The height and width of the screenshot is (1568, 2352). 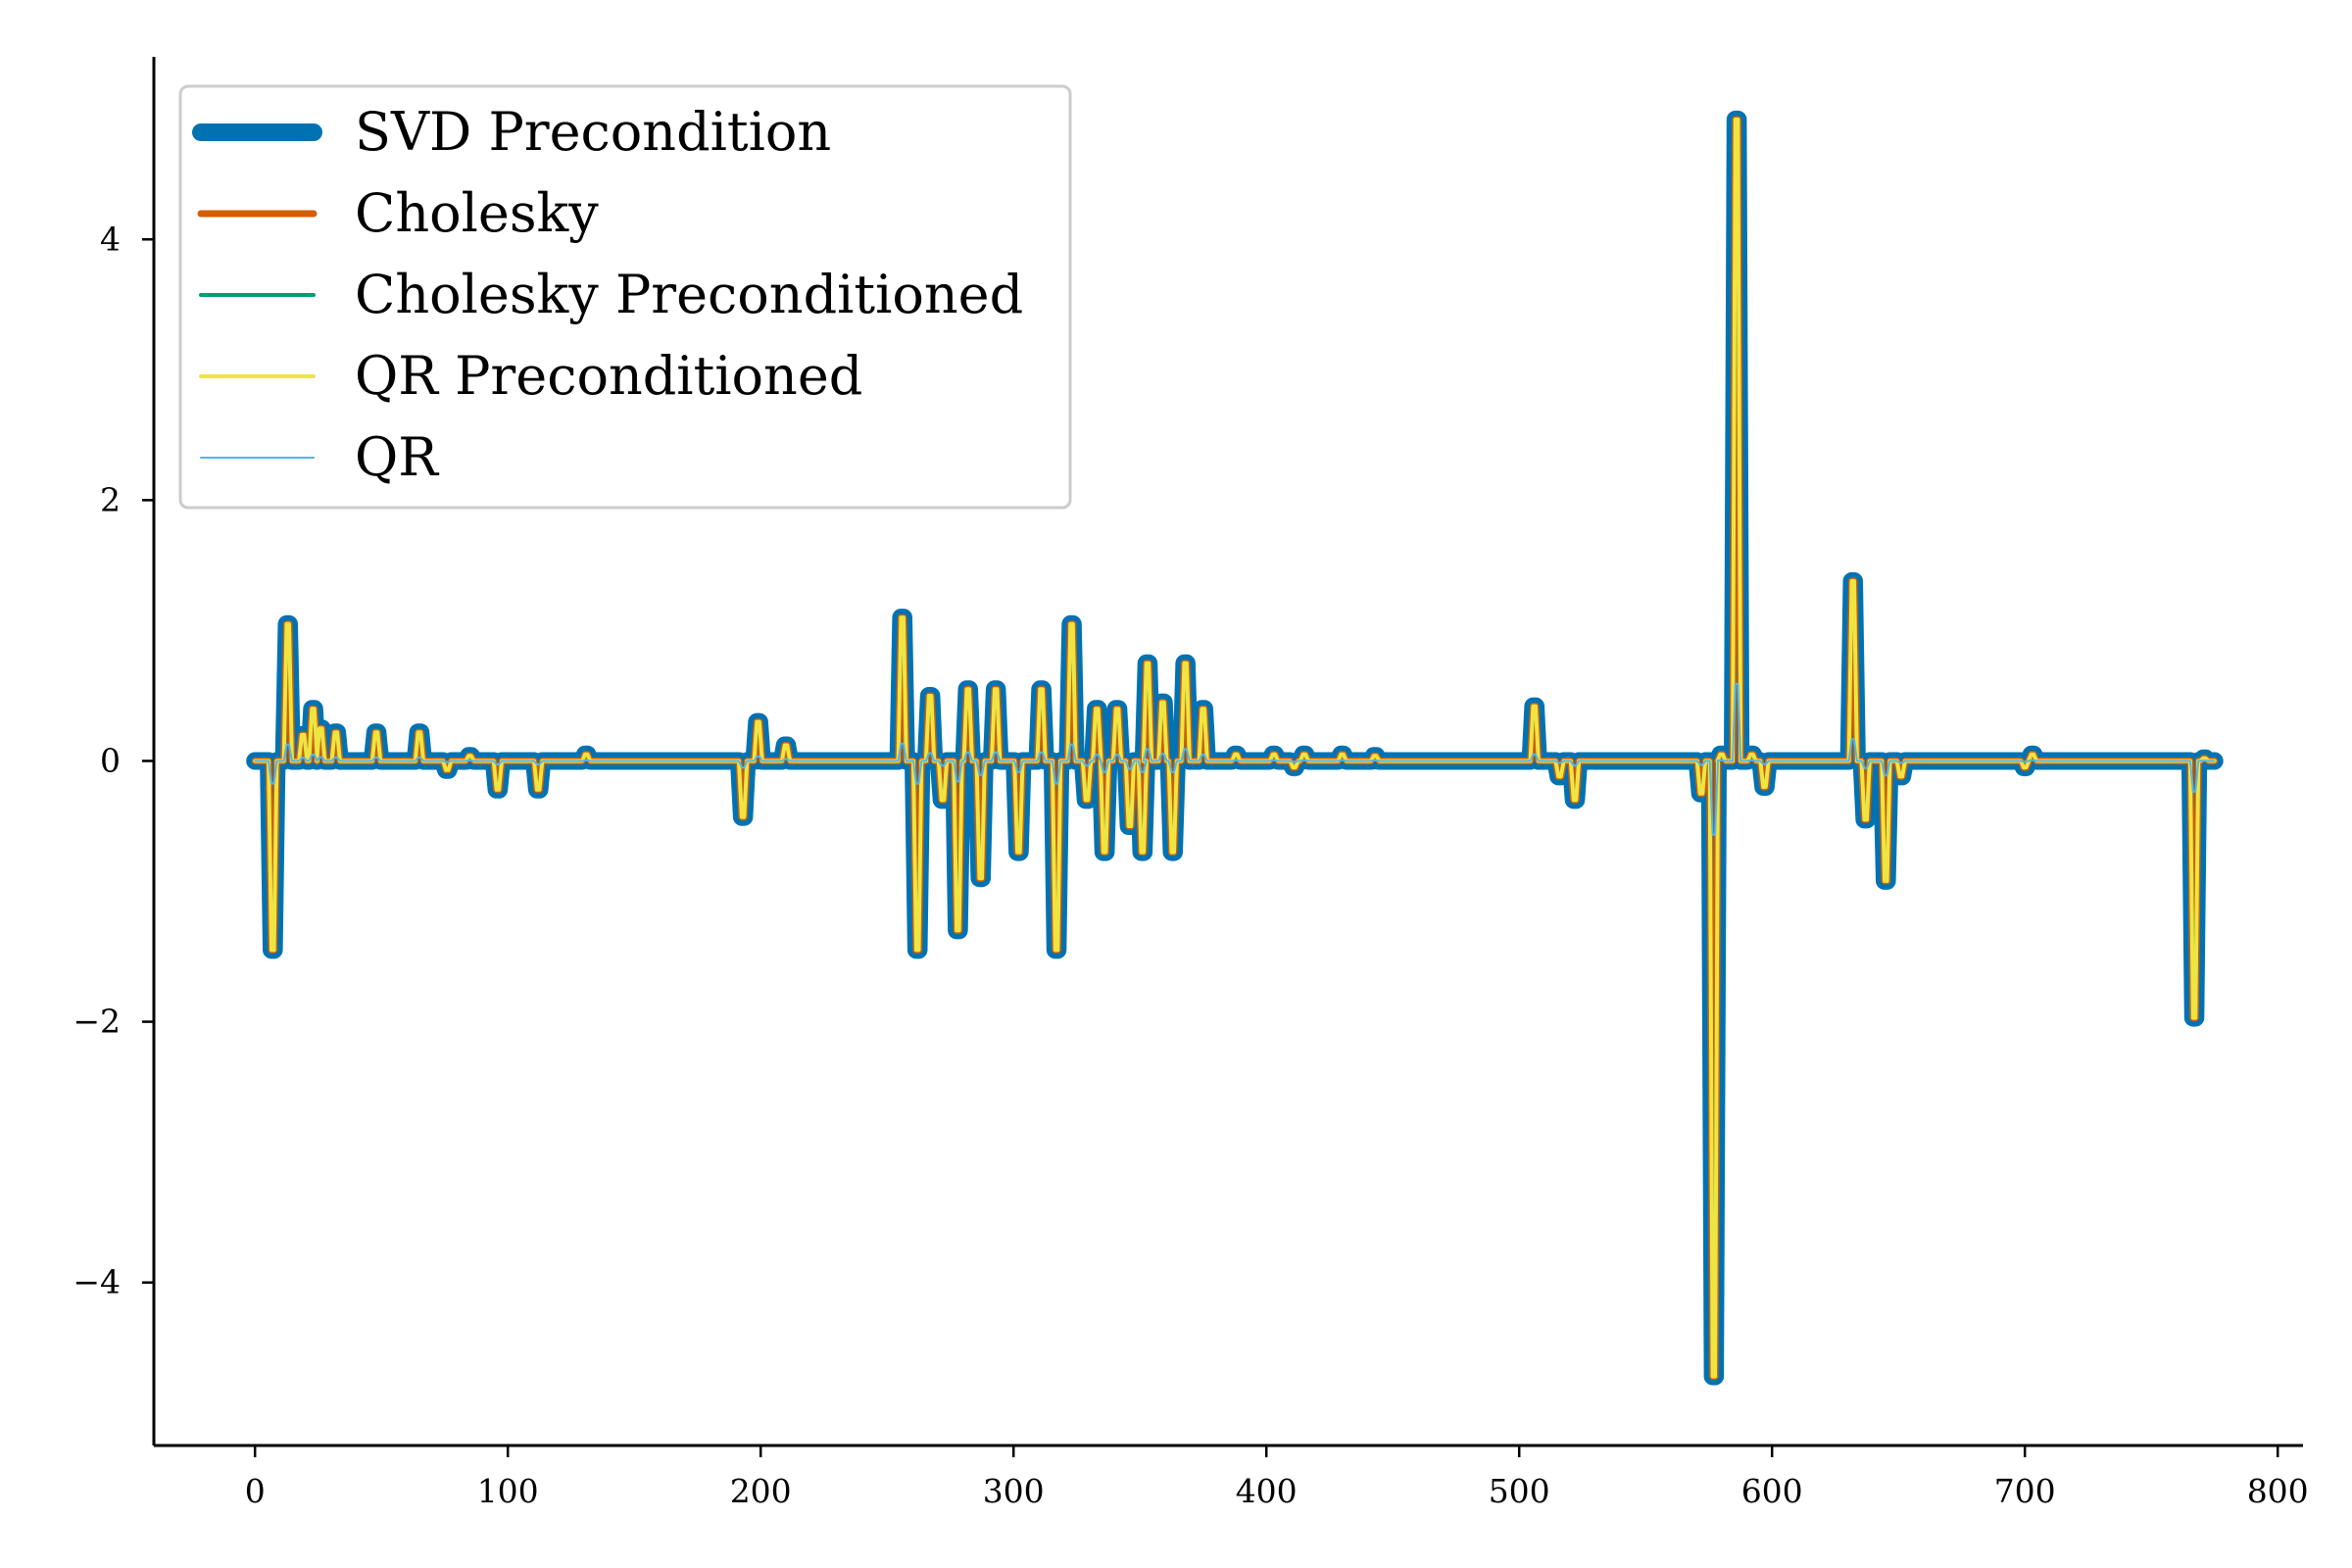 I want to click on y-tick-label: 4, so click(x=110, y=239).